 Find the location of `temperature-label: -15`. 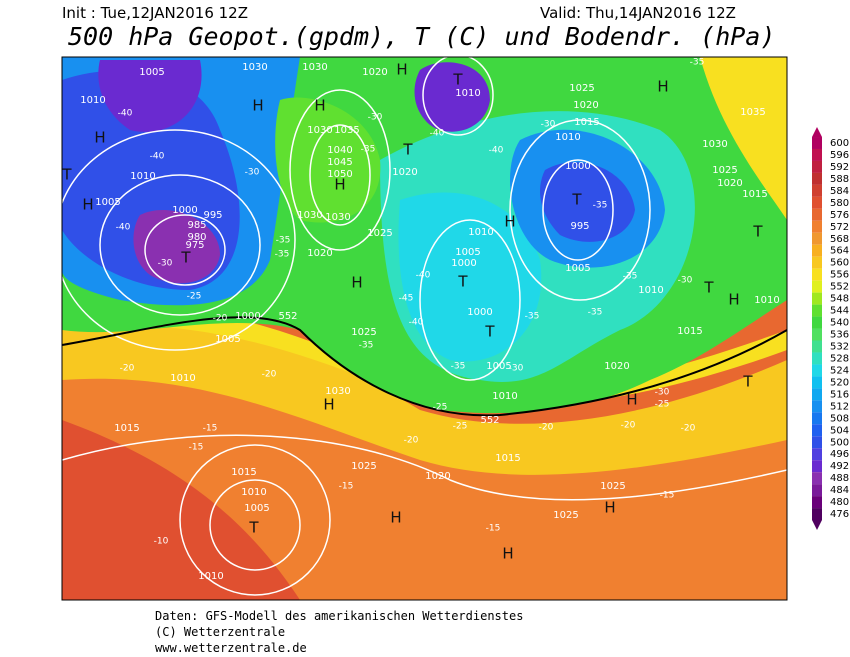

temperature-label: -15 is located at coordinates (667, 496).